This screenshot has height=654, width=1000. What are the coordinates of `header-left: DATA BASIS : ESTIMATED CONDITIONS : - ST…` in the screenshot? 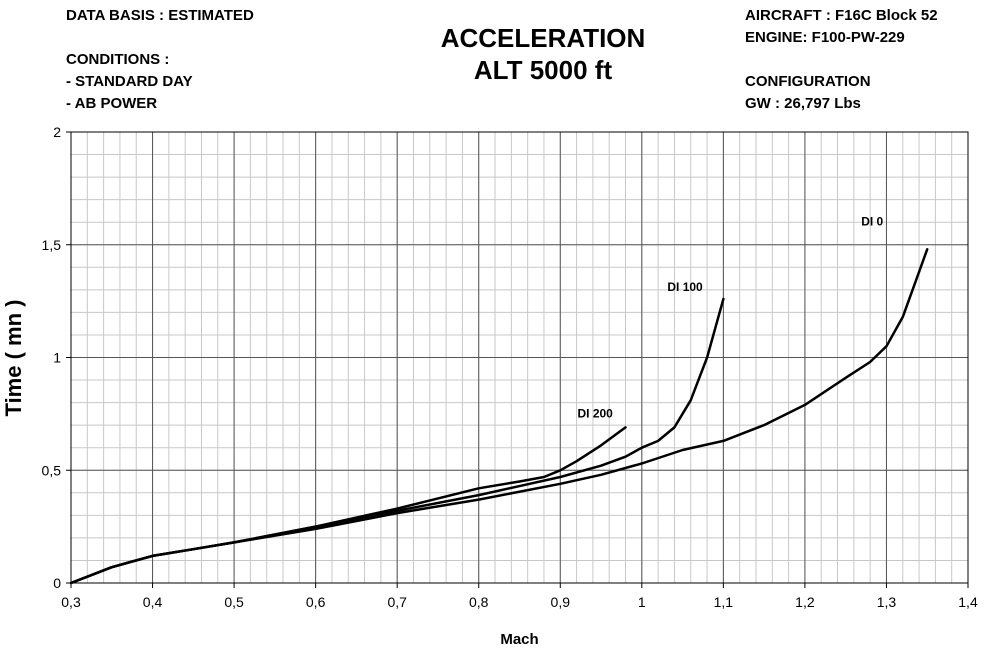 It's located at (160, 60).